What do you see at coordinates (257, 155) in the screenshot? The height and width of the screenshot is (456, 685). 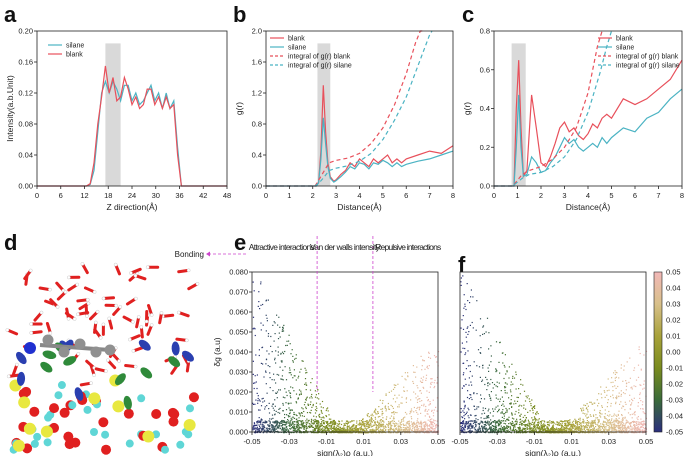 I see `y-tick-label: 0.4` at bounding box center [257, 155].